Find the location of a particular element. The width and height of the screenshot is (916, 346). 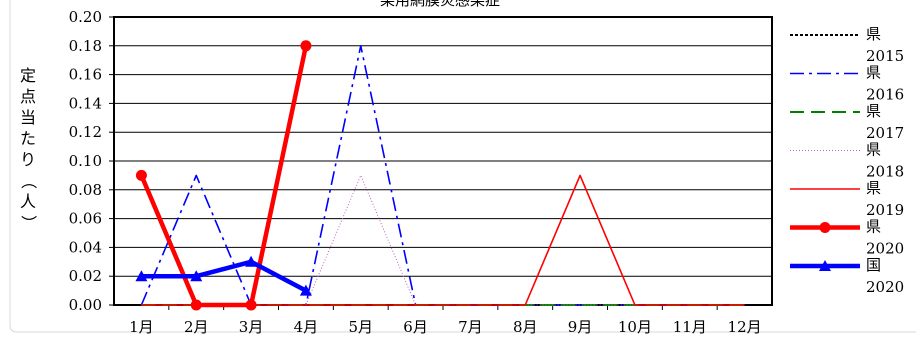

x-tick-label: 2月 is located at coordinates (196, 327).